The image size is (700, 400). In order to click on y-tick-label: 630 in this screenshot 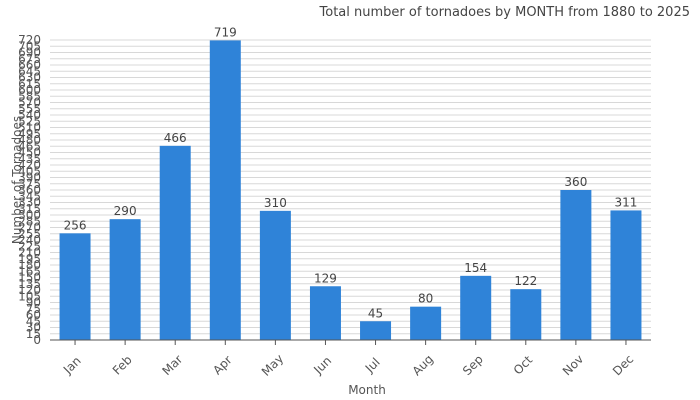, I will do `click(29, 78)`.